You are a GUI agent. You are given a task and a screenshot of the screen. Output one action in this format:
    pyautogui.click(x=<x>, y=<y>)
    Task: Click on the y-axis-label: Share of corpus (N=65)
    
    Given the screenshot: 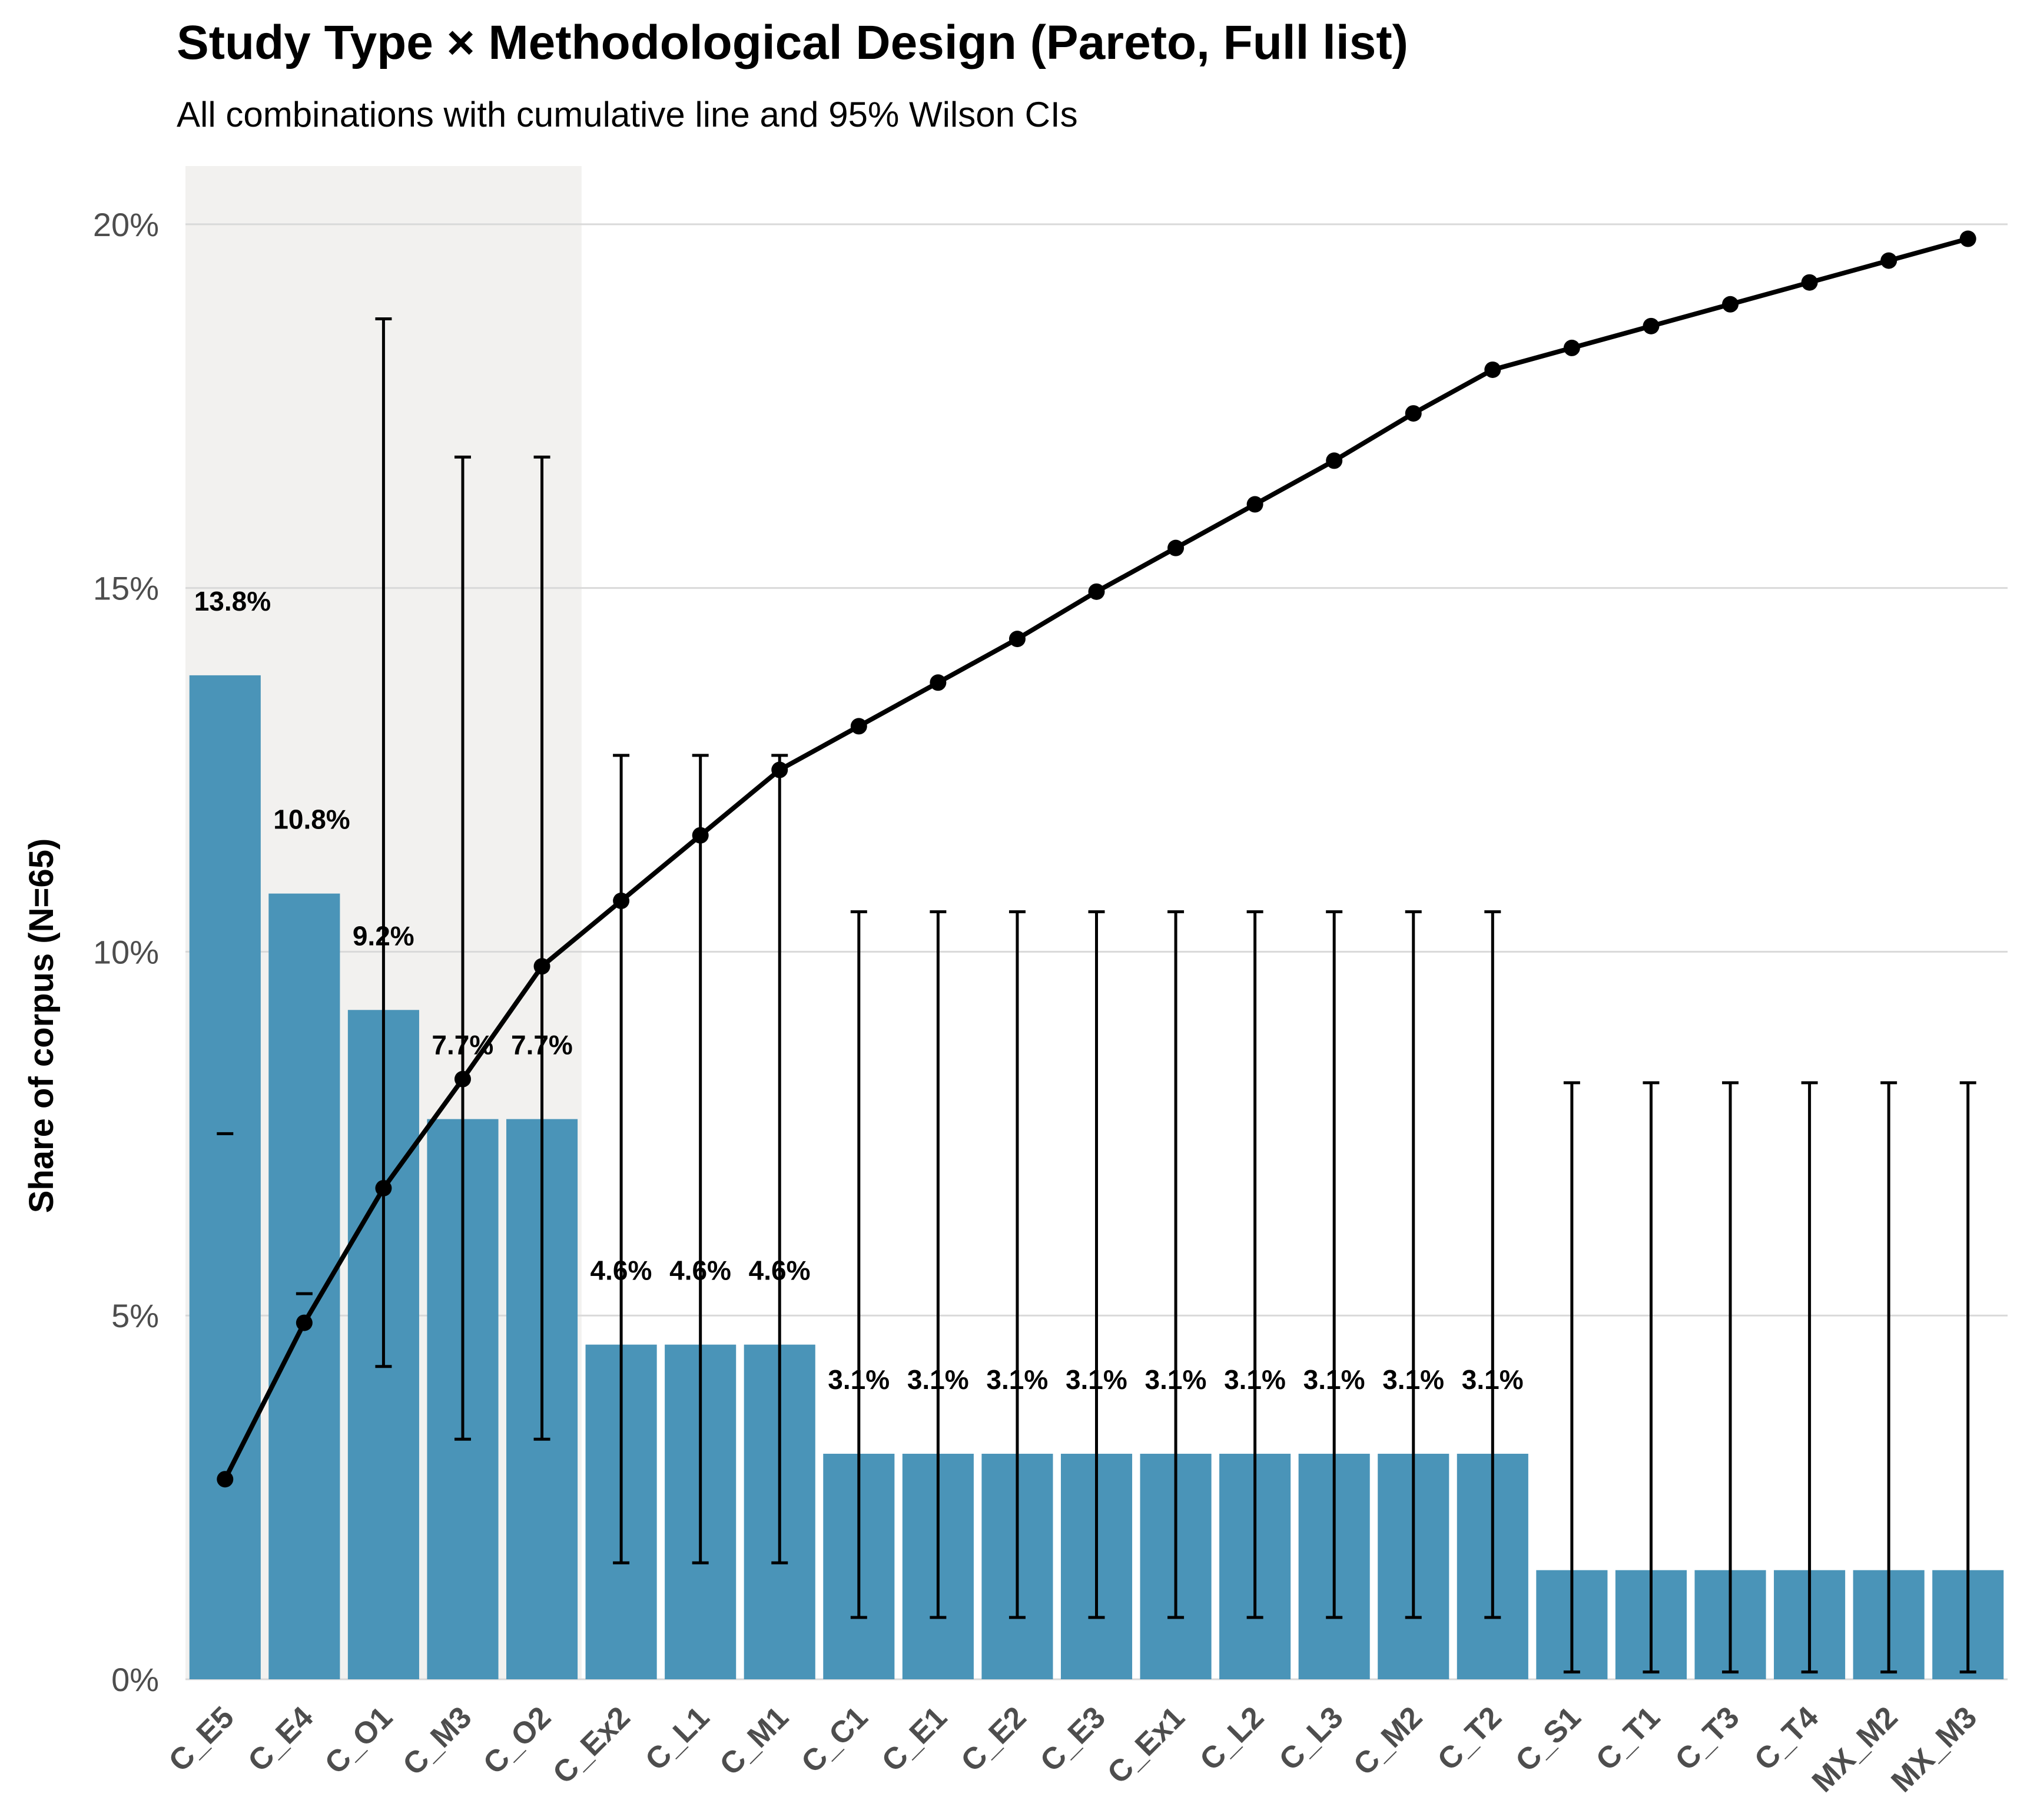 What is the action you would take?
    pyautogui.click(x=41, y=1026)
    